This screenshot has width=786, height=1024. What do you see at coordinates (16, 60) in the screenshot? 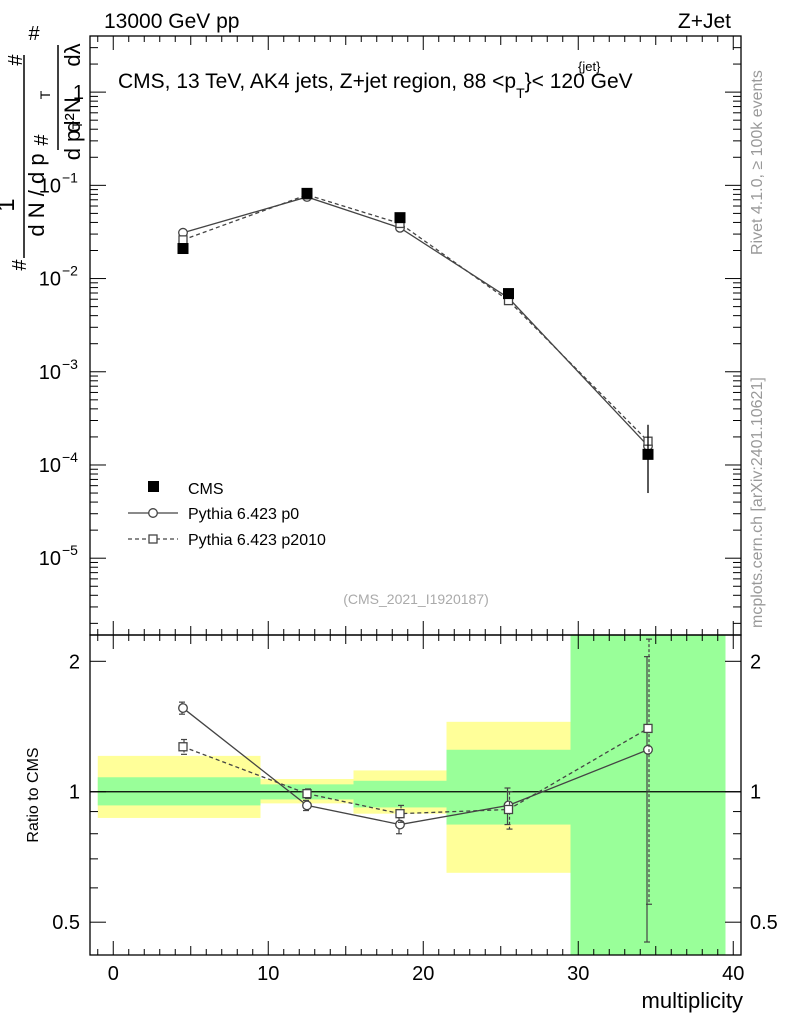
I see `ylabel-hash-3: #` at bounding box center [16, 60].